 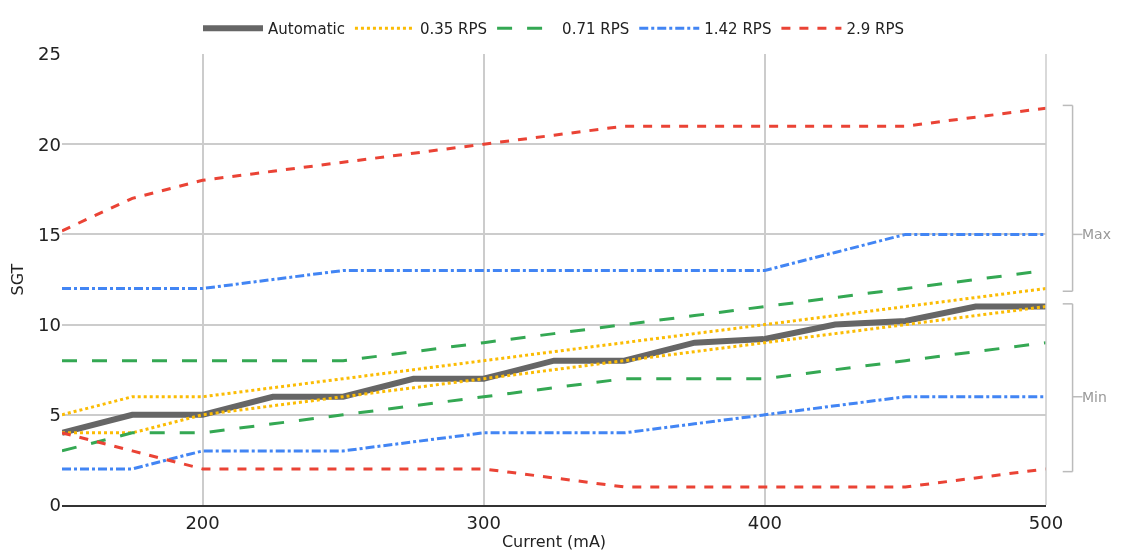 What do you see at coordinates (554, 541) in the screenshot?
I see `x-axis-title: Current (mA)` at bounding box center [554, 541].